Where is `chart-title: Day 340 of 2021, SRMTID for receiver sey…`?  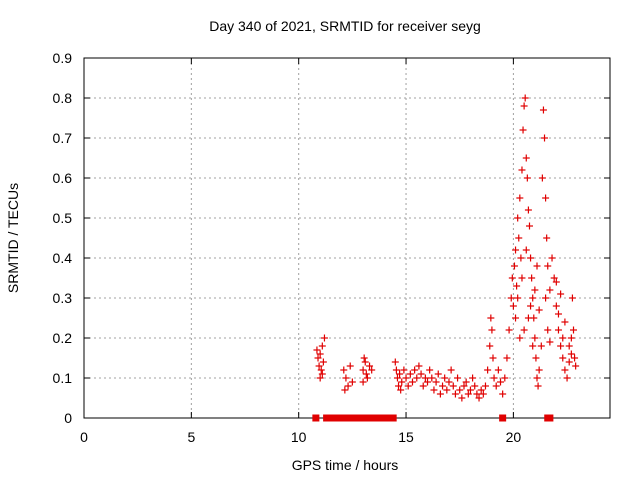
chart-title: Day 340 of 2021, SRMTID for receiver sey… is located at coordinates (345, 26).